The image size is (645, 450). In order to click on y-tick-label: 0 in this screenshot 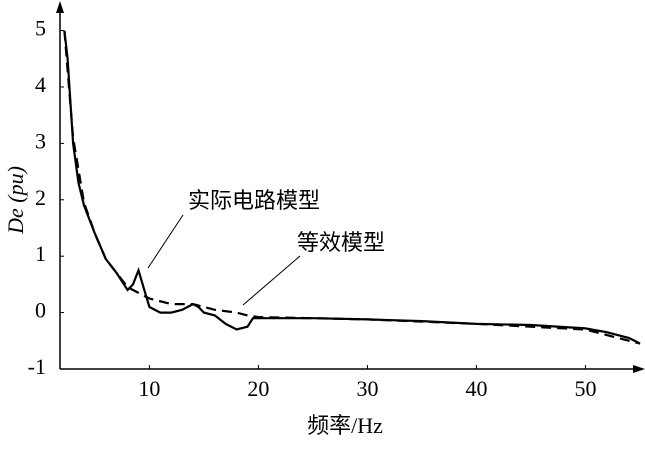, I will do `click(40, 310)`.